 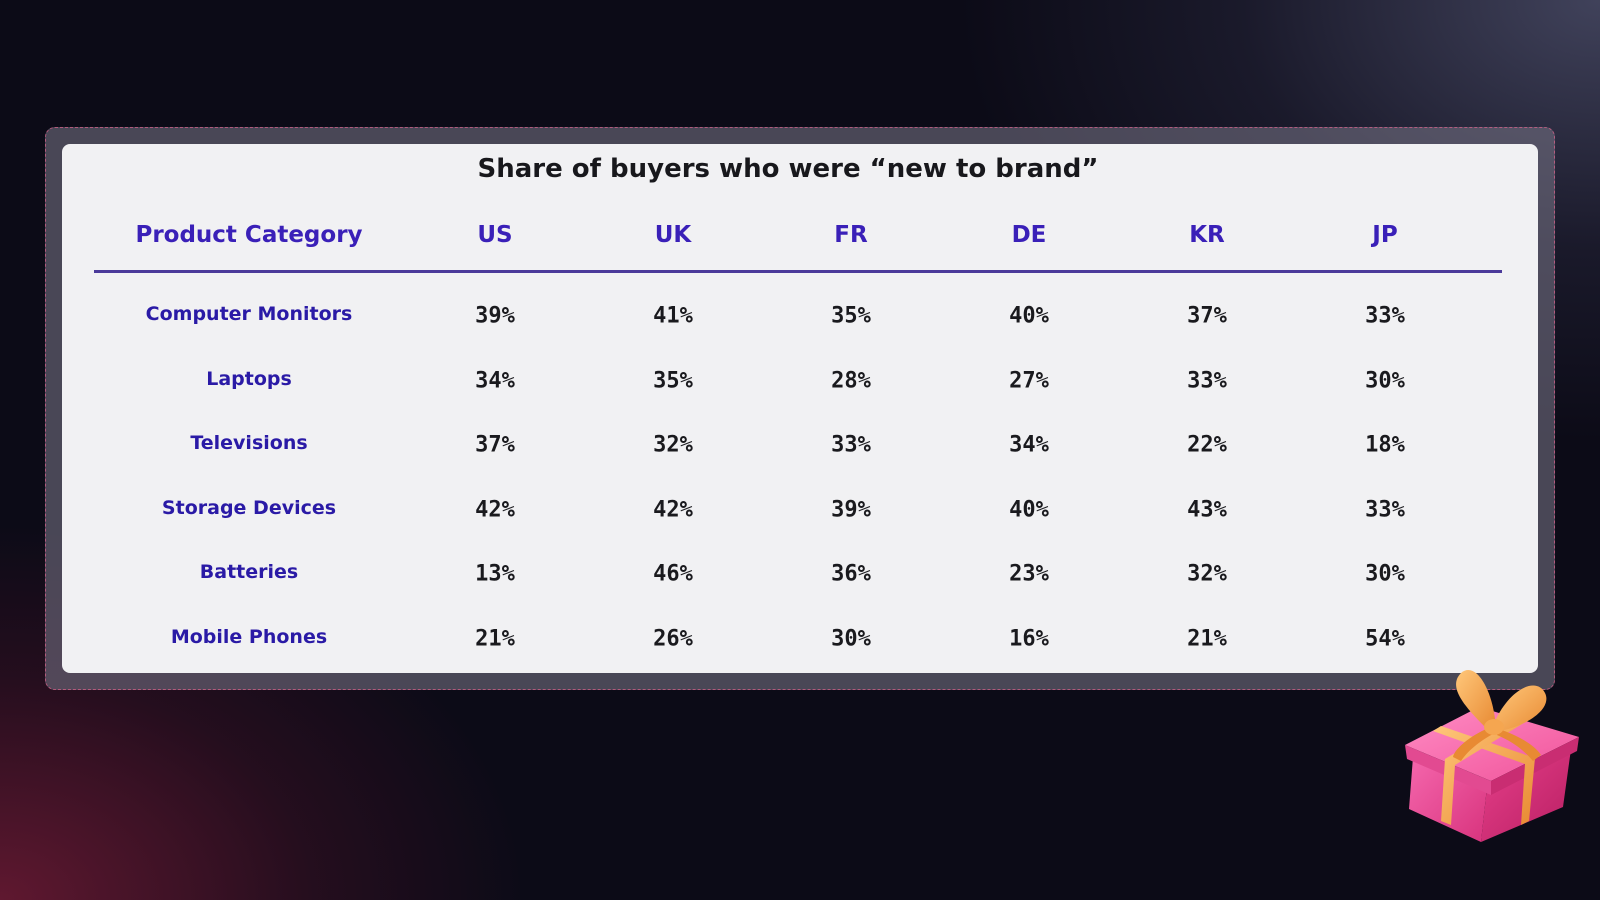 I want to click on header-divider, so click(x=798, y=271).